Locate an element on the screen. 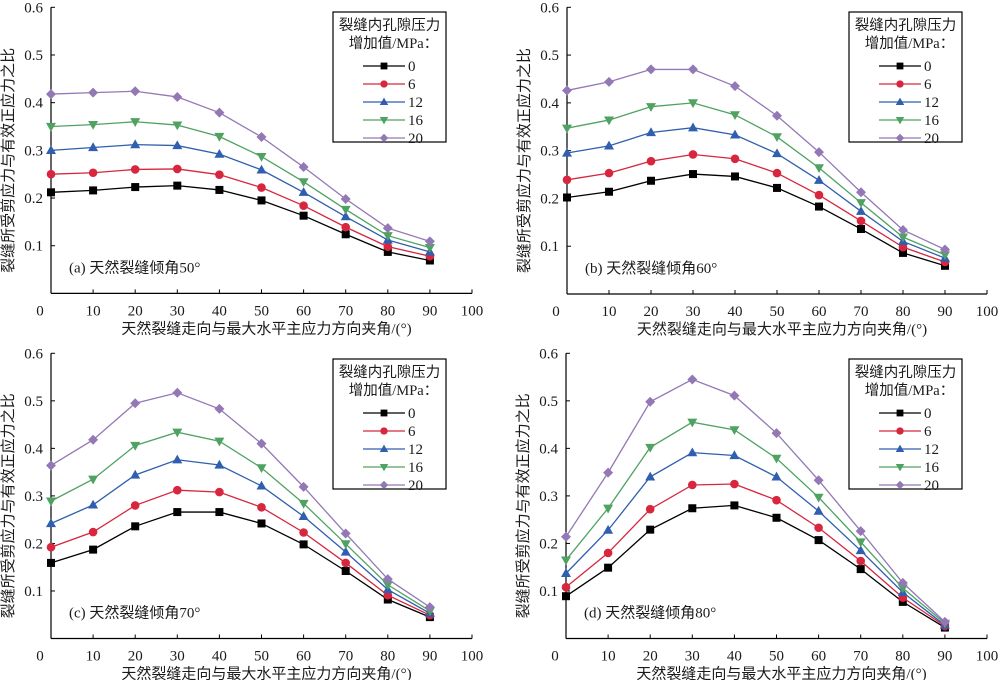 The width and height of the screenshot is (1000, 680). legend-entry-label: 6 is located at coordinates (412, 85).